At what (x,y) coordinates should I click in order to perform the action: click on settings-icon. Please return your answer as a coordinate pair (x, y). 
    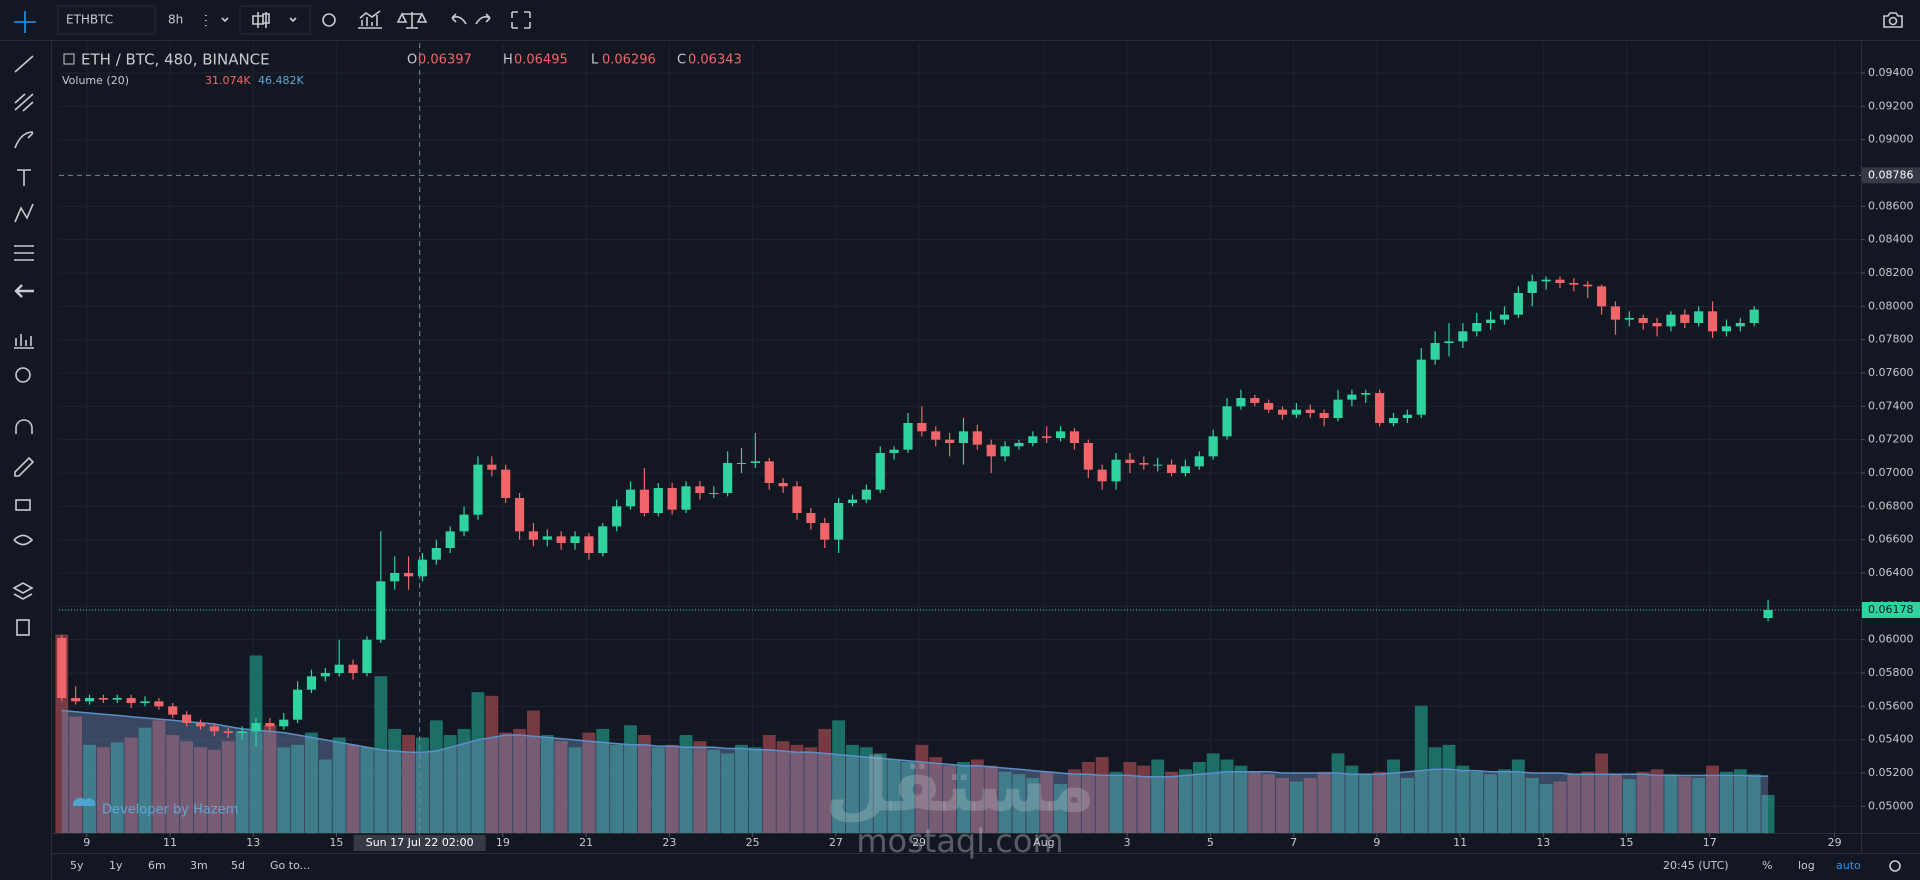
    Looking at the image, I should click on (329, 20).